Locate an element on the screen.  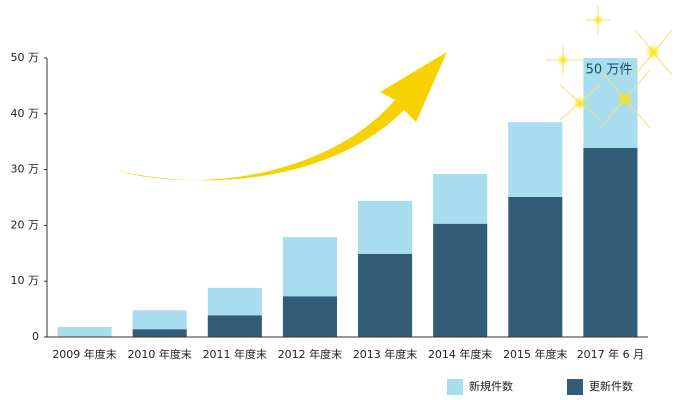
x-tick-label: 2013 年度末 is located at coordinates (385, 354).